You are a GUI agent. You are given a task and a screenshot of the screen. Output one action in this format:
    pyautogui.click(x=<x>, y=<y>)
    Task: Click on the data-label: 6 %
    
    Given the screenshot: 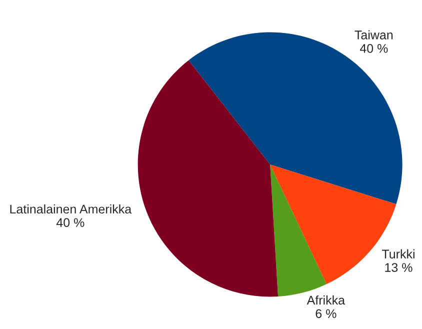 What is the action you would take?
    pyautogui.click(x=326, y=313)
    